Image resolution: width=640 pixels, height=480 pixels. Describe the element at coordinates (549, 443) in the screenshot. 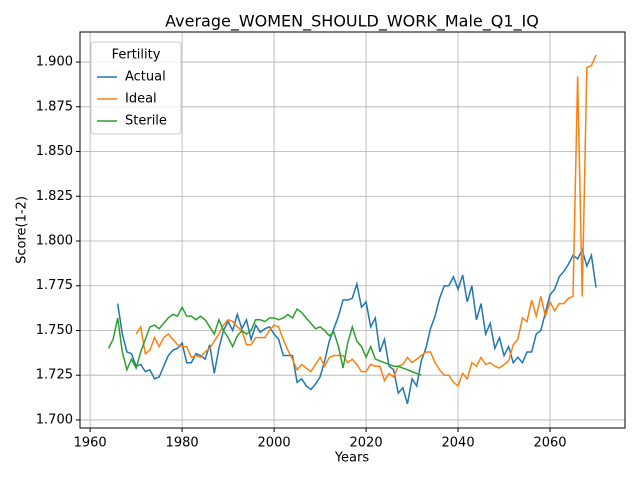

I see `x-tick-label: 2060` at that location.